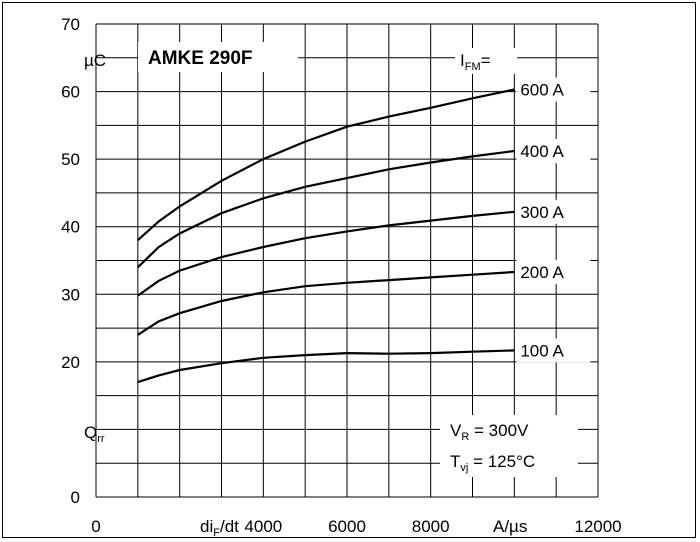 The height and width of the screenshot is (542, 700). What do you see at coordinates (542, 90) in the screenshot?
I see `series-label: 600 A` at bounding box center [542, 90].